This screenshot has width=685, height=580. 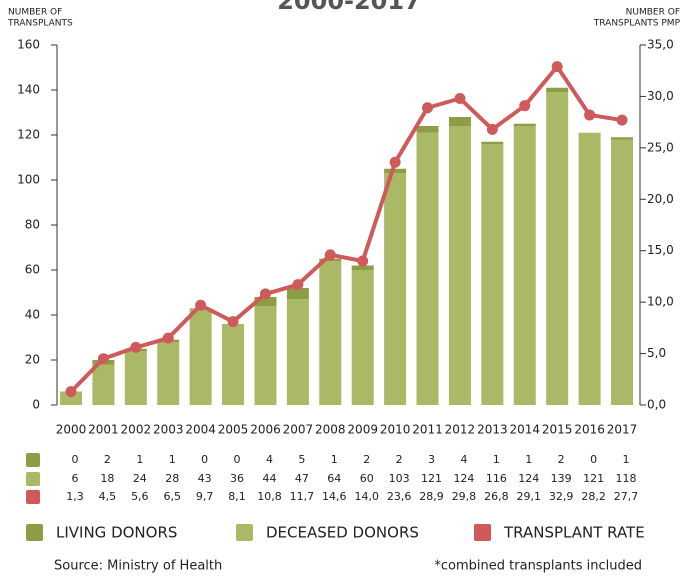 I want to click on y-tick-label: 80, so click(x=32, y=225).